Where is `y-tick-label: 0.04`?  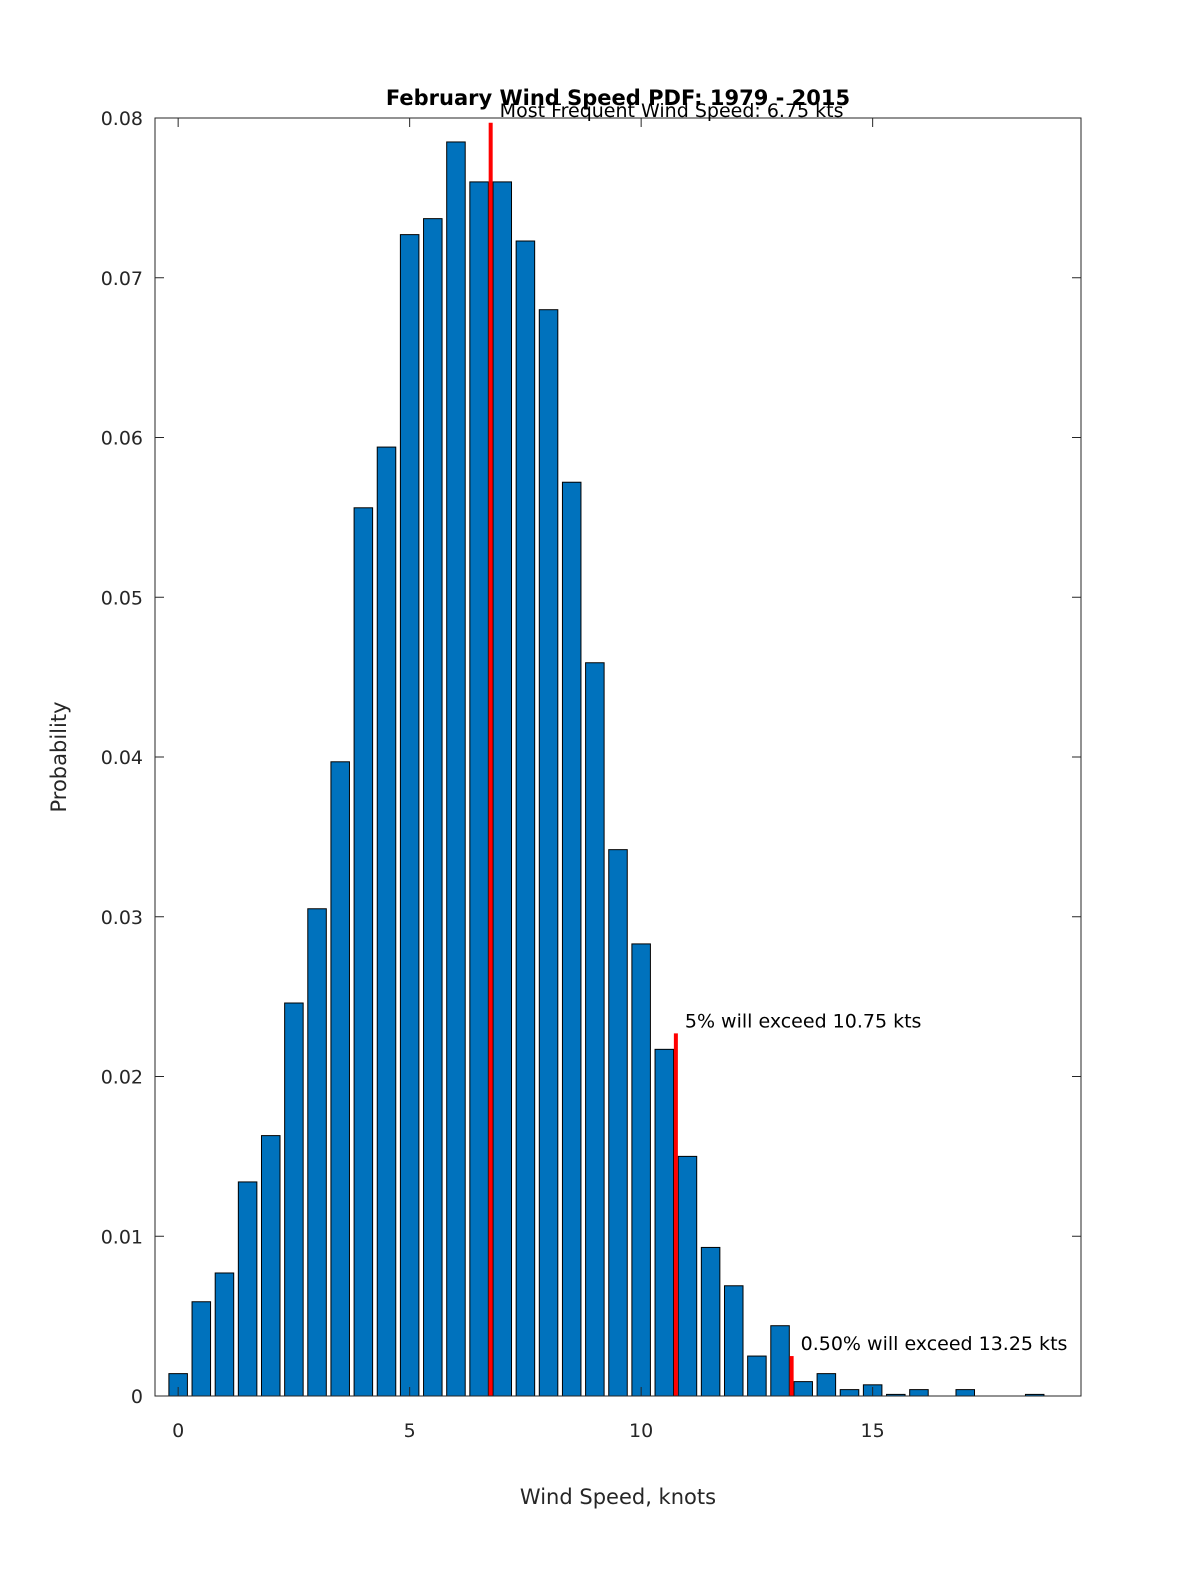 y-tick-label: 0.04 is located at coordinates (122, 758).